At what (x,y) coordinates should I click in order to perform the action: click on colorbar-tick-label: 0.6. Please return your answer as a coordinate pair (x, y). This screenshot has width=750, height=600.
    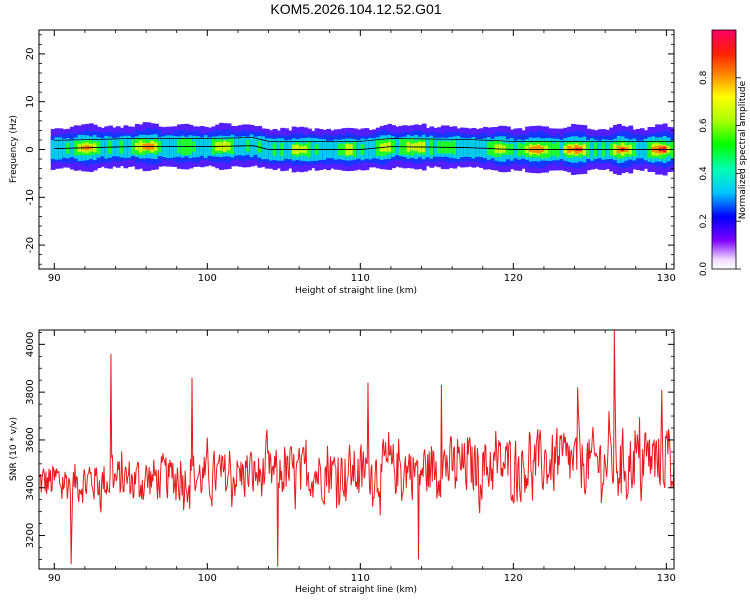
    Looking at the image, I should click on (704, 125).